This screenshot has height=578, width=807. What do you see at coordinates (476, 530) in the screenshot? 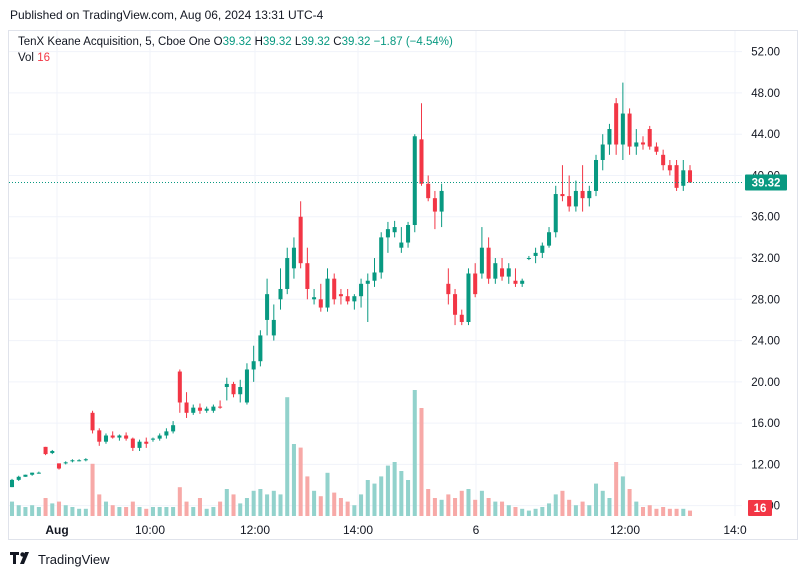
I see `time-tick-label: 6` at bounding box center [476, 530].